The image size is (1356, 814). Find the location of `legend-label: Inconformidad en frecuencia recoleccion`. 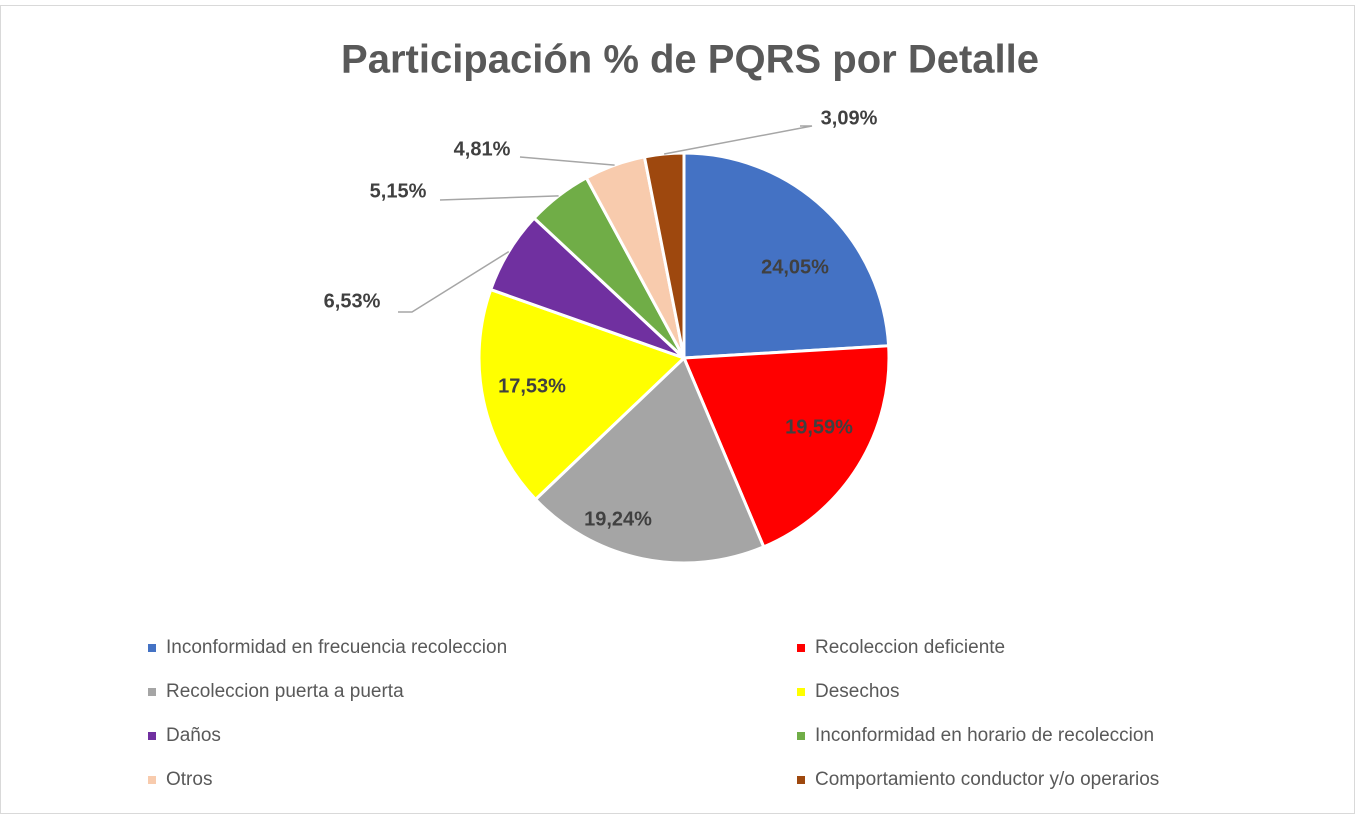

legend-label: Inconformidad en frecuencia recoleccion is located at coordinates (336, 647).